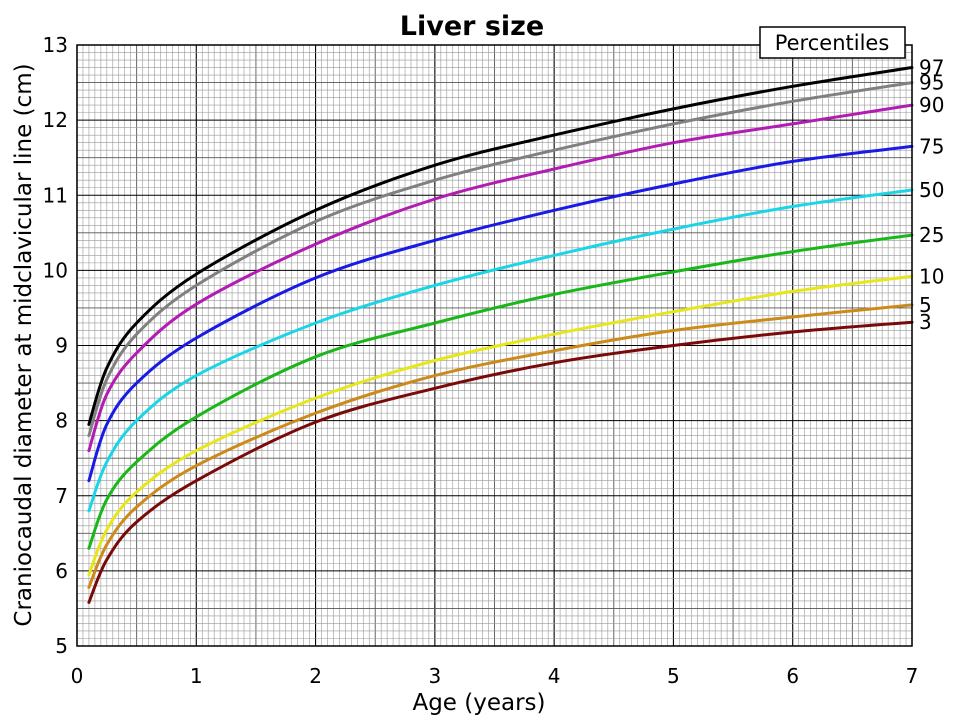 The height and width of the screenshot is (728, 960). Describe the element at coordinates (55, 45) in the screenshot. I see `y-tick-label: 13` at that location.